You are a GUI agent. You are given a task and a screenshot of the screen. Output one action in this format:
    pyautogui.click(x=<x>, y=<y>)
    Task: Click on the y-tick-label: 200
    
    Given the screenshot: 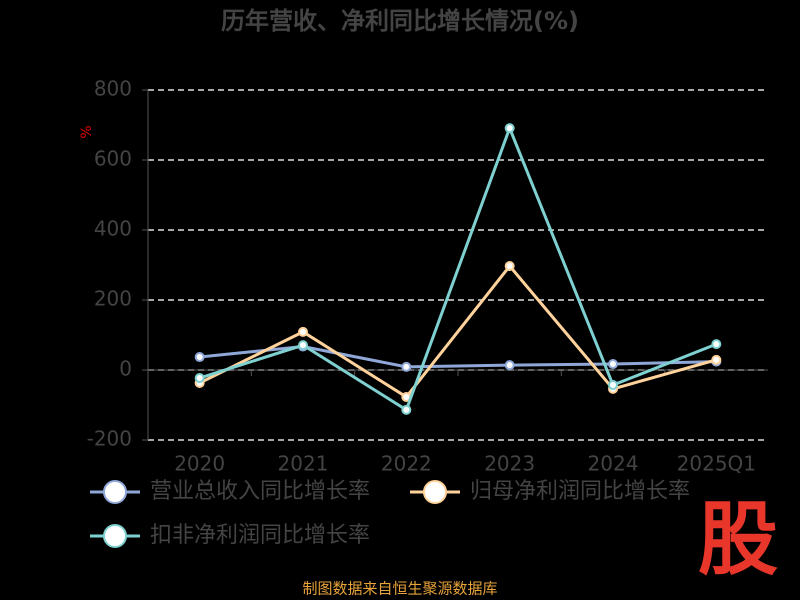 What is the action you would take?
    pyautogui.click(x=113, y=299)
    